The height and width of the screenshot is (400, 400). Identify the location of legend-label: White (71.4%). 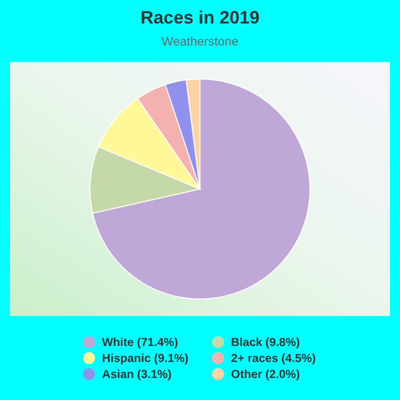
(140, 343).